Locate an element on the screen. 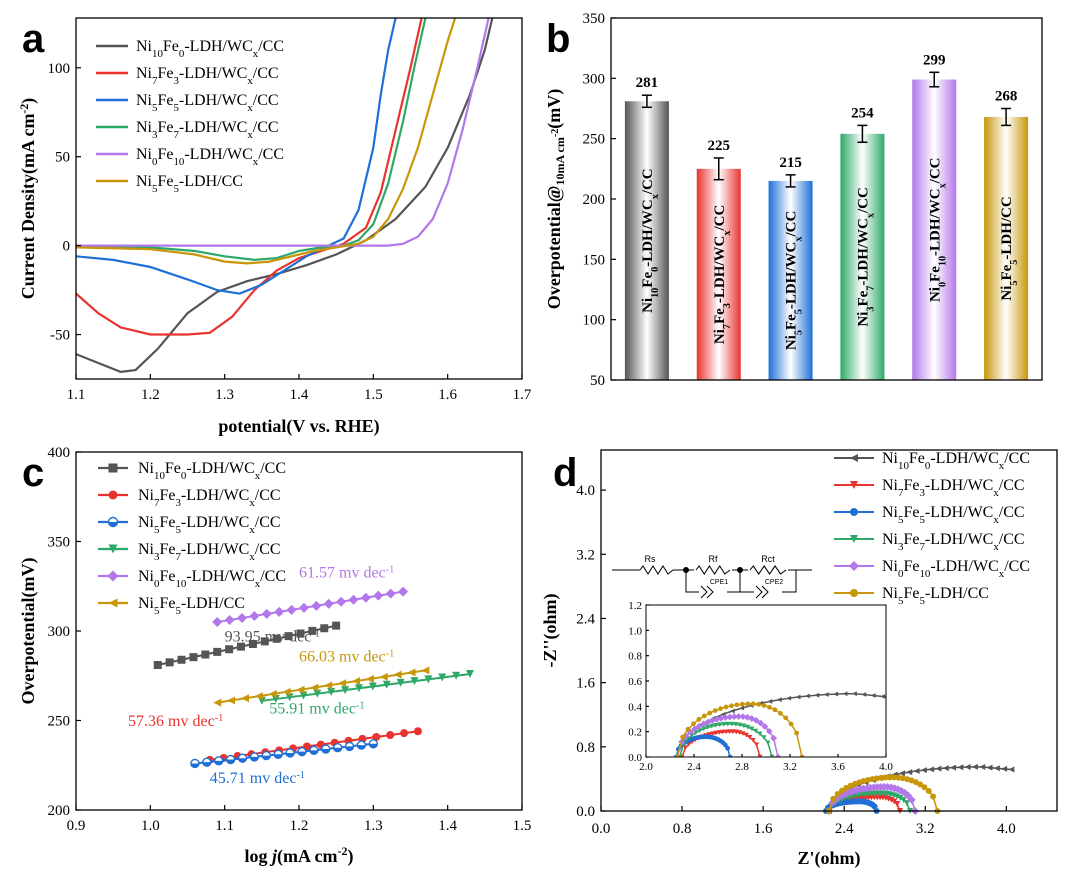 This screenshot has width=1071, height=875. equivalent-circuit: Rf CPE1 Rct CPE2 Rs is located at coordinates (712, 576).